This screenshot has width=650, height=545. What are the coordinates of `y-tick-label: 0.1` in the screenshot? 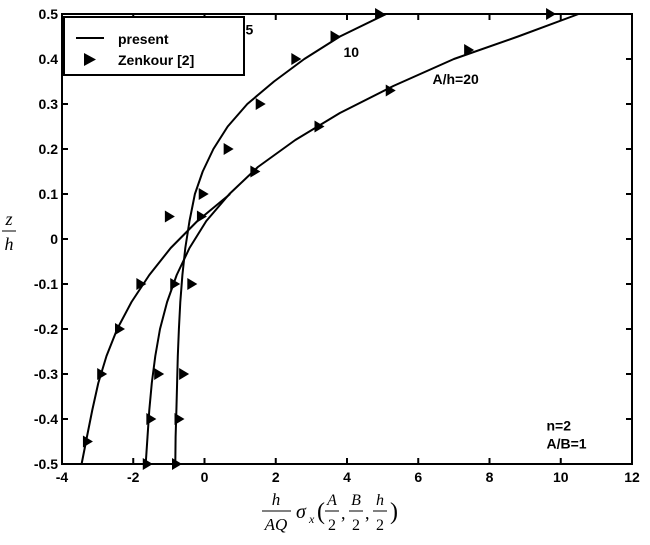 It's located at (49, 194).